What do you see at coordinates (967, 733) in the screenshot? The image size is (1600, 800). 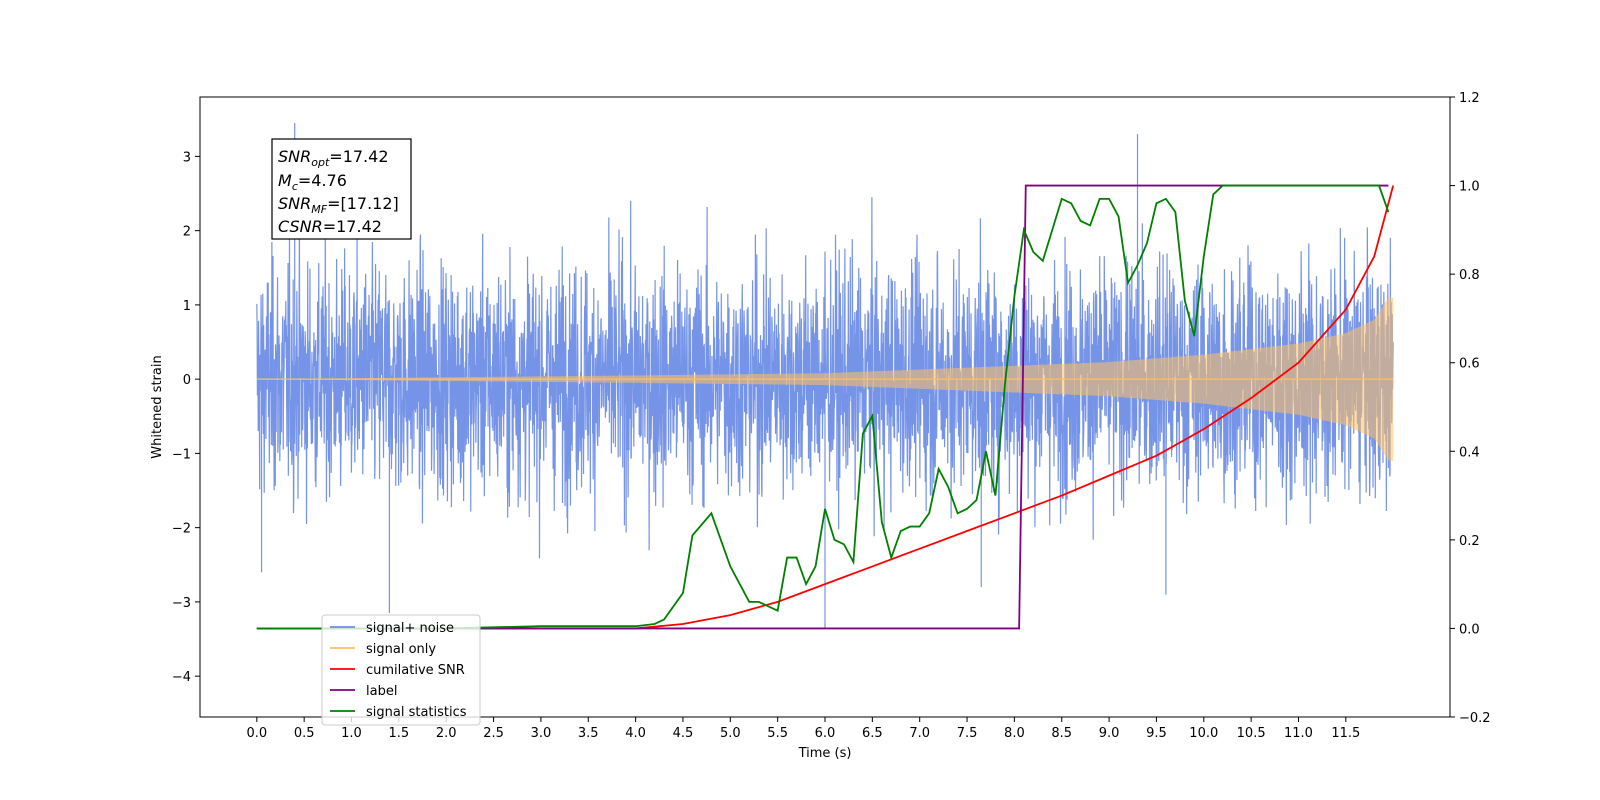 I see `x-tick-label: 7.5` at bounding box center [967, 733].